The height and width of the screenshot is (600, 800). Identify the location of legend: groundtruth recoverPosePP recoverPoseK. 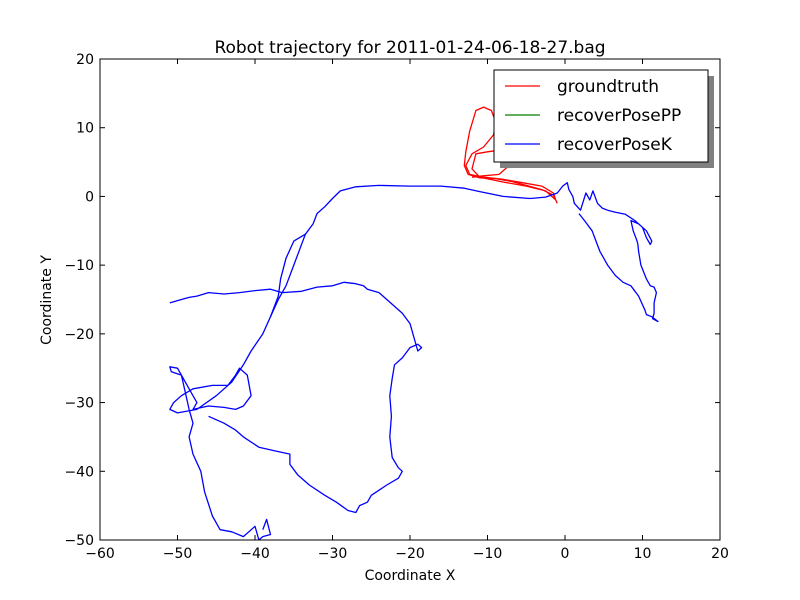
(603, 118).